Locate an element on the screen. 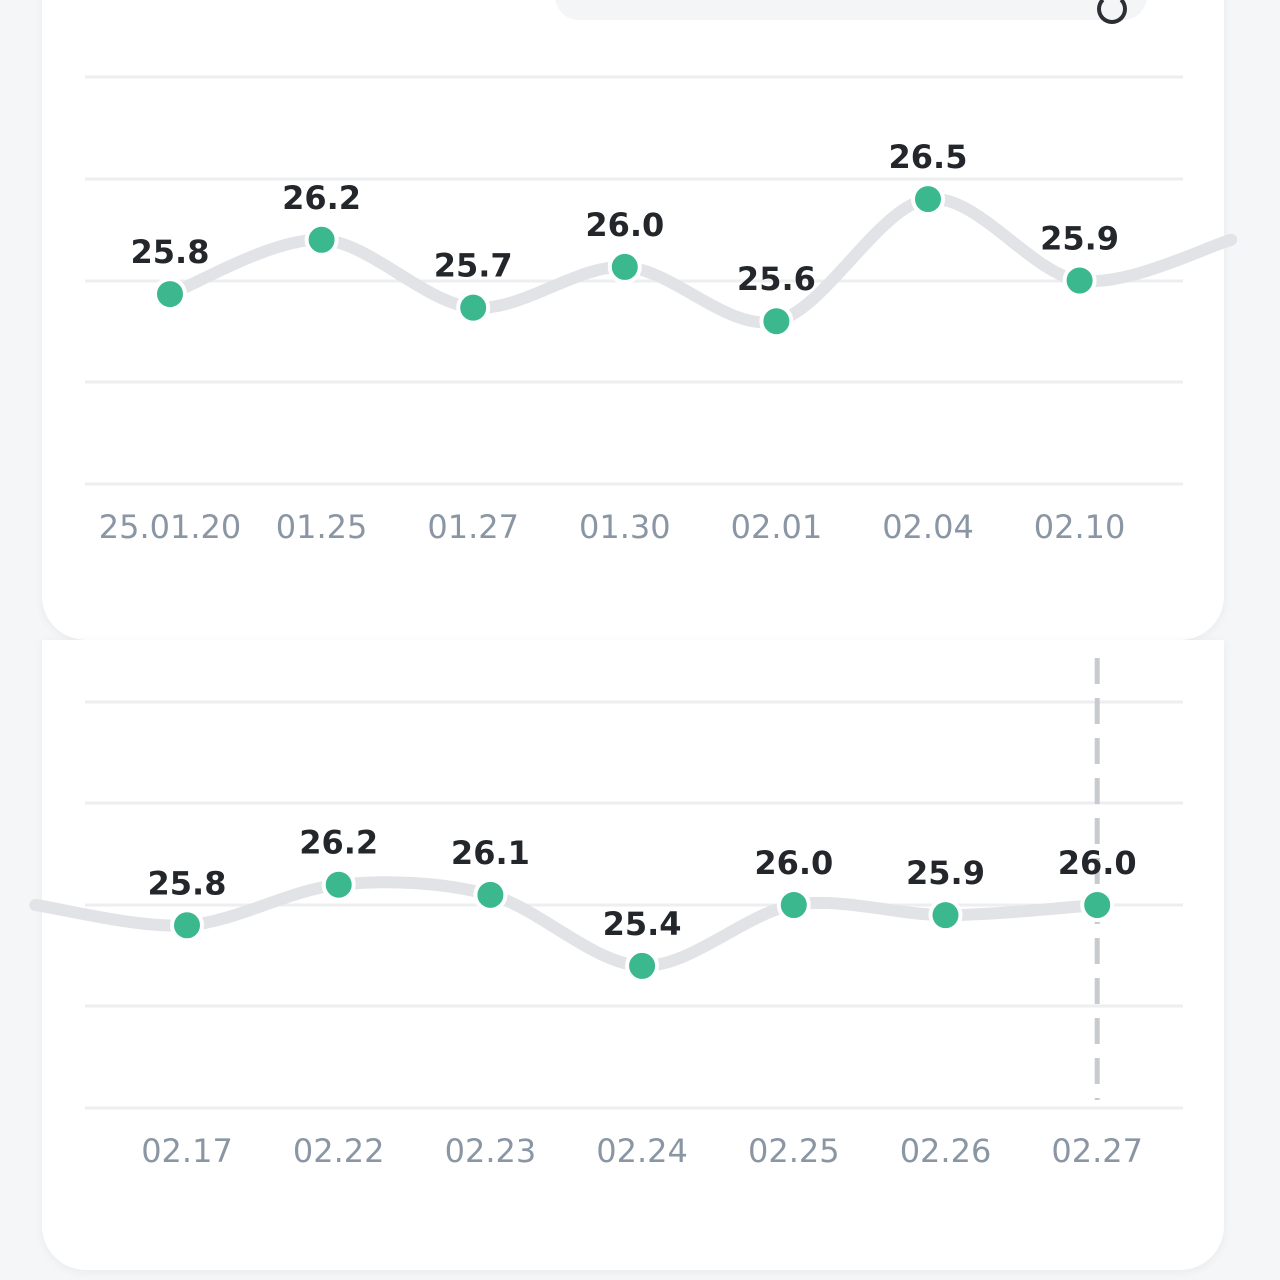 This screenshot has height=1280, width=1280. x-axis-labels: 02.17 02.22 02.23 02.24 02.25 02.26 02.27 is located at coordinates (642, 1151).